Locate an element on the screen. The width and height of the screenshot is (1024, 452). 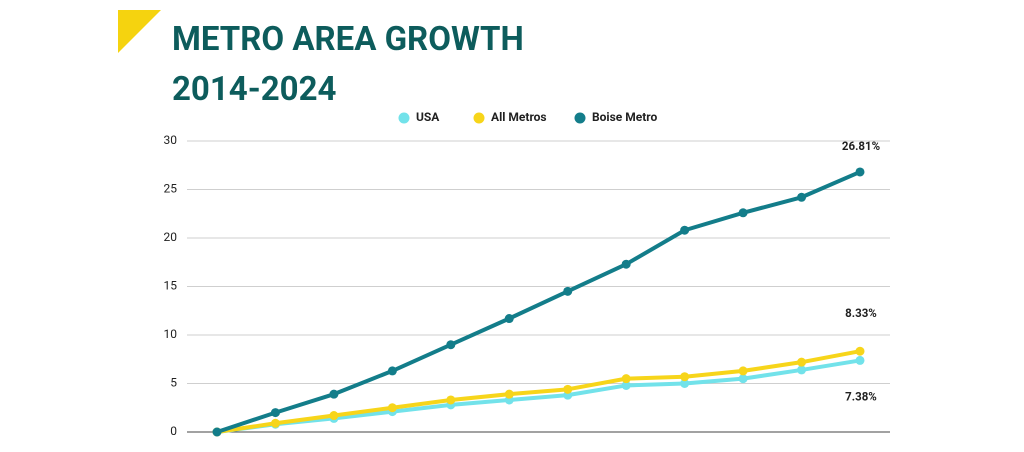
chart-title: METRO AREA GROWTH is located at coordinates (348, 39).